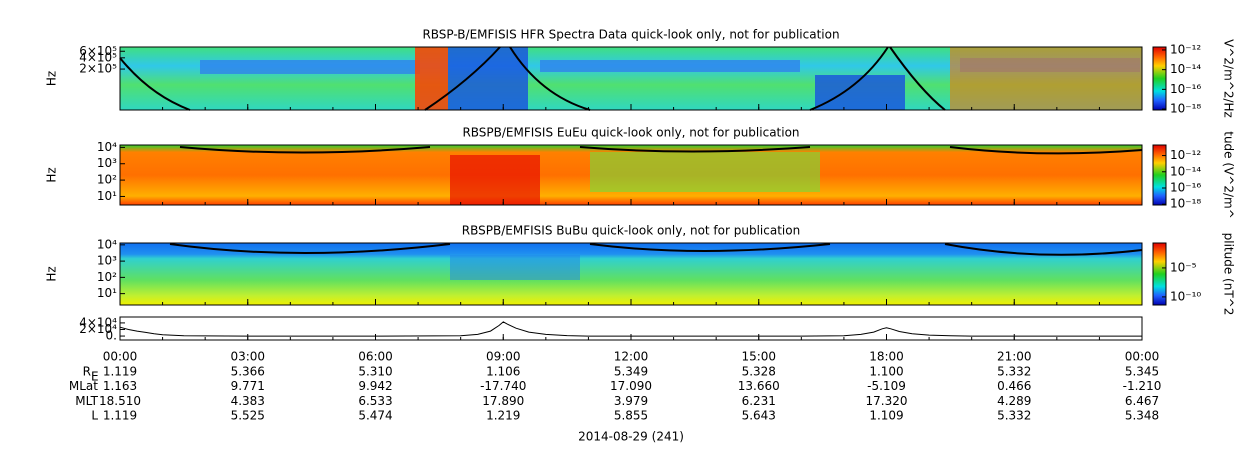  I want to click on x-tick-label: 03:00, so click(247, 357).